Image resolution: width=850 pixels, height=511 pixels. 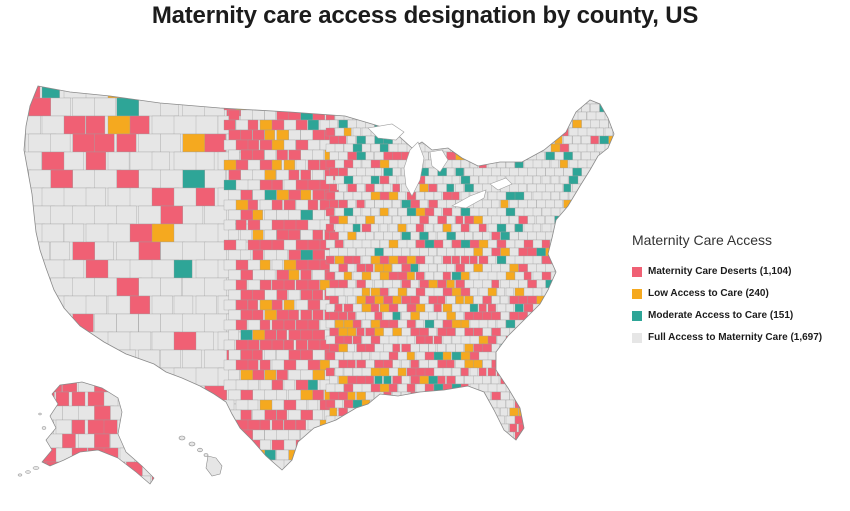 What do you see at coordinates (98, 433) in the screenshot?
I see `alaska-outline` at bounding box center [98, 433].